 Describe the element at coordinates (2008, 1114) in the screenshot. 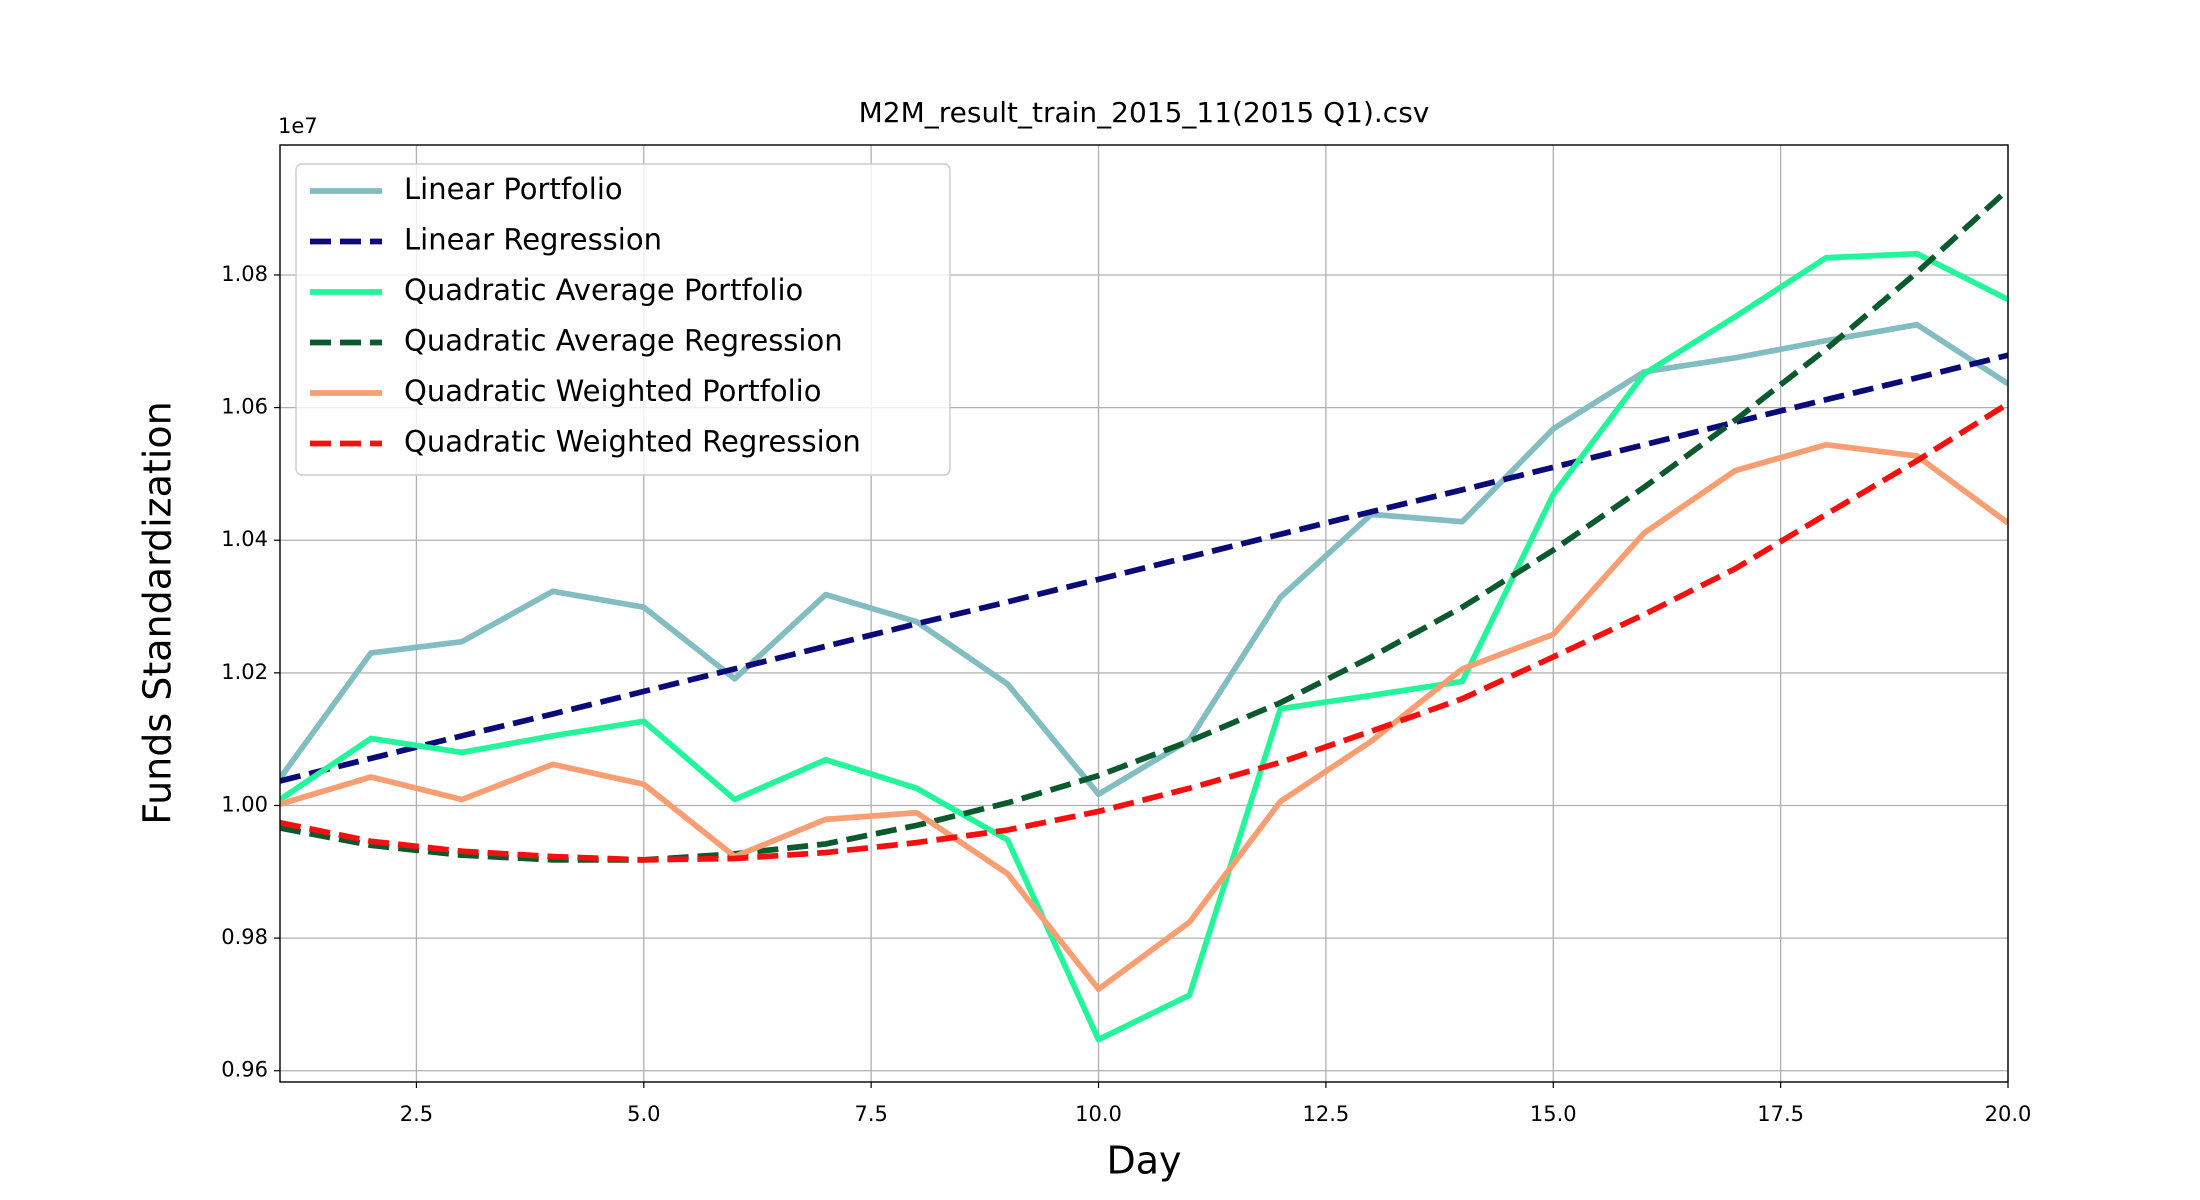

I see `x-tick-label: 20.0` at that location.